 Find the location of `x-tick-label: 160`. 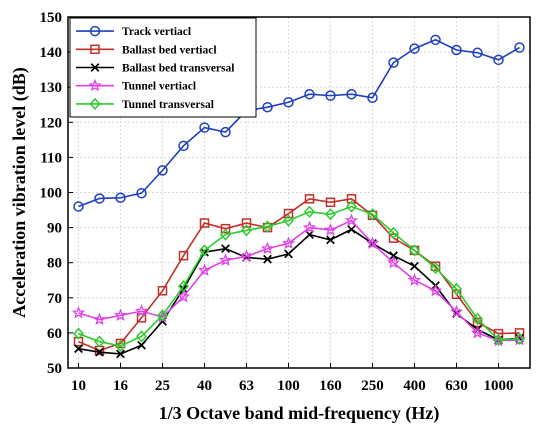

x-tick-label: 160 is located at coordinates (330, 386).